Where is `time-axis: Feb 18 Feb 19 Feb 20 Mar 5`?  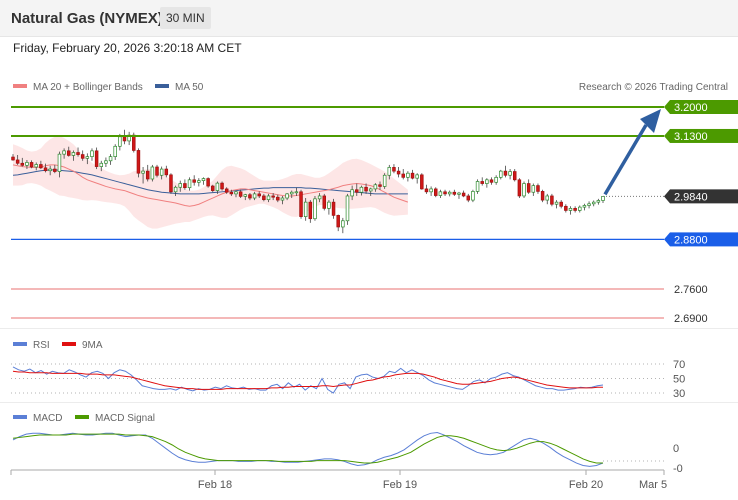
time-axis: Feb 18 Feb 19 Feb 20 Mar 5 is located at coordinates (338, 480).